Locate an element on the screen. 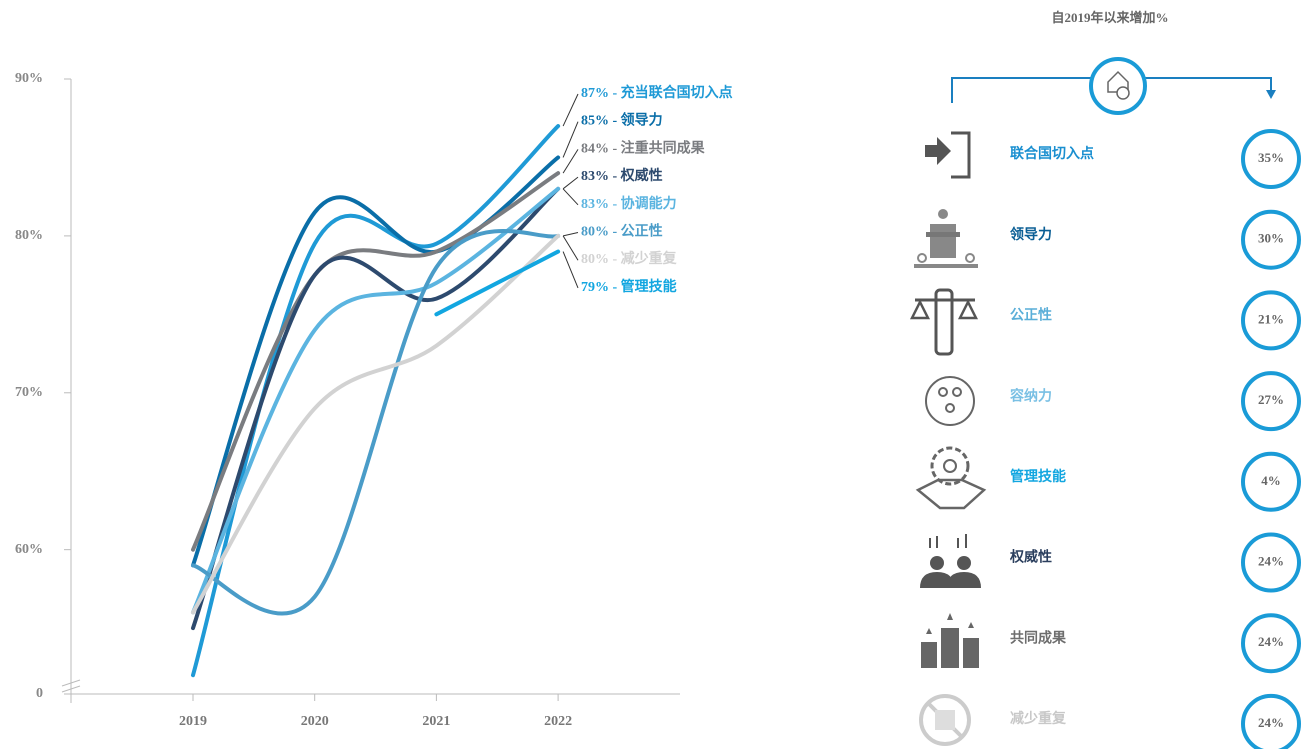 This screenshot has width=1302, height=749. series-name: 减少重复 is located at coordinates (649, 258).